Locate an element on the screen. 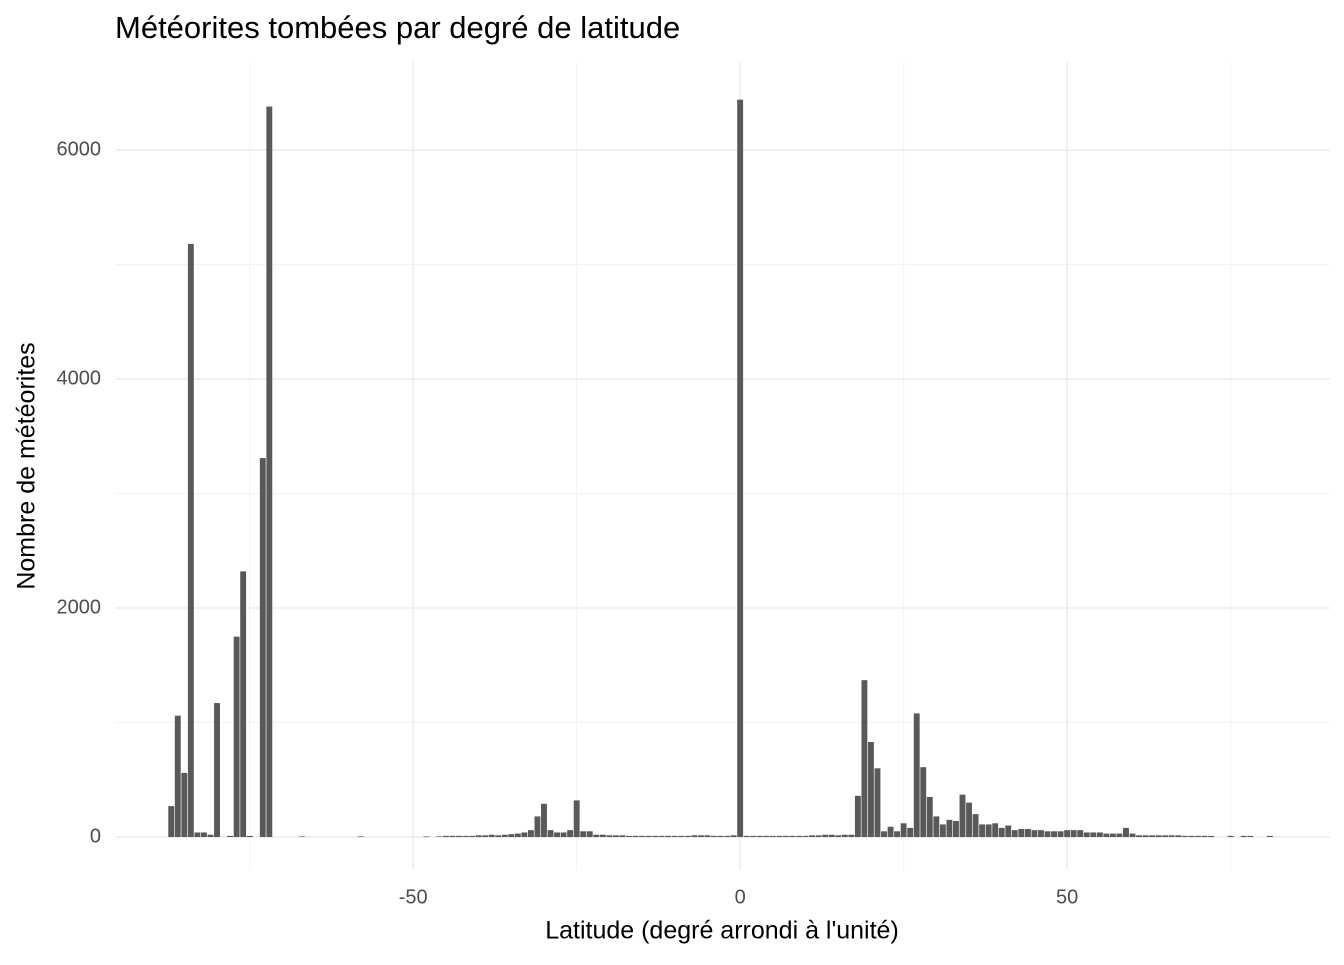 Image resolution: width=1344 pixels, height=965 pixels. y-tick-label: 2000 is located at coordinates (79, 607).